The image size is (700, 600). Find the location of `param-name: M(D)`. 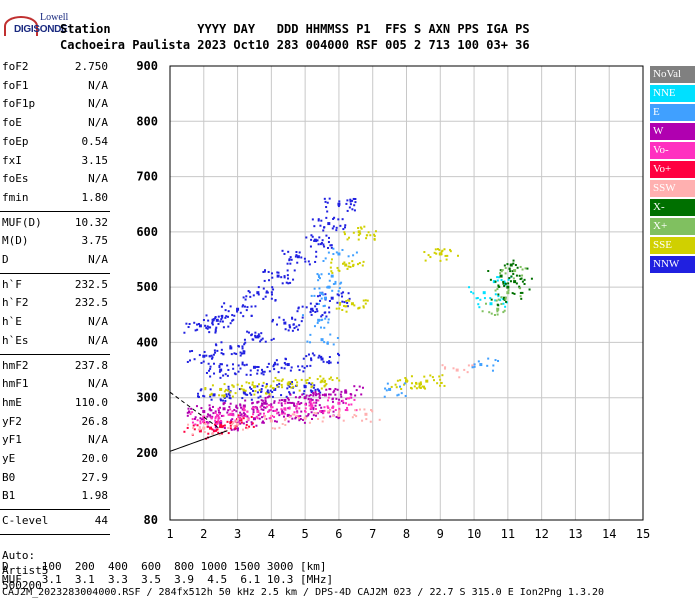

param-name: M(D) is located at coordinates (15, 241).